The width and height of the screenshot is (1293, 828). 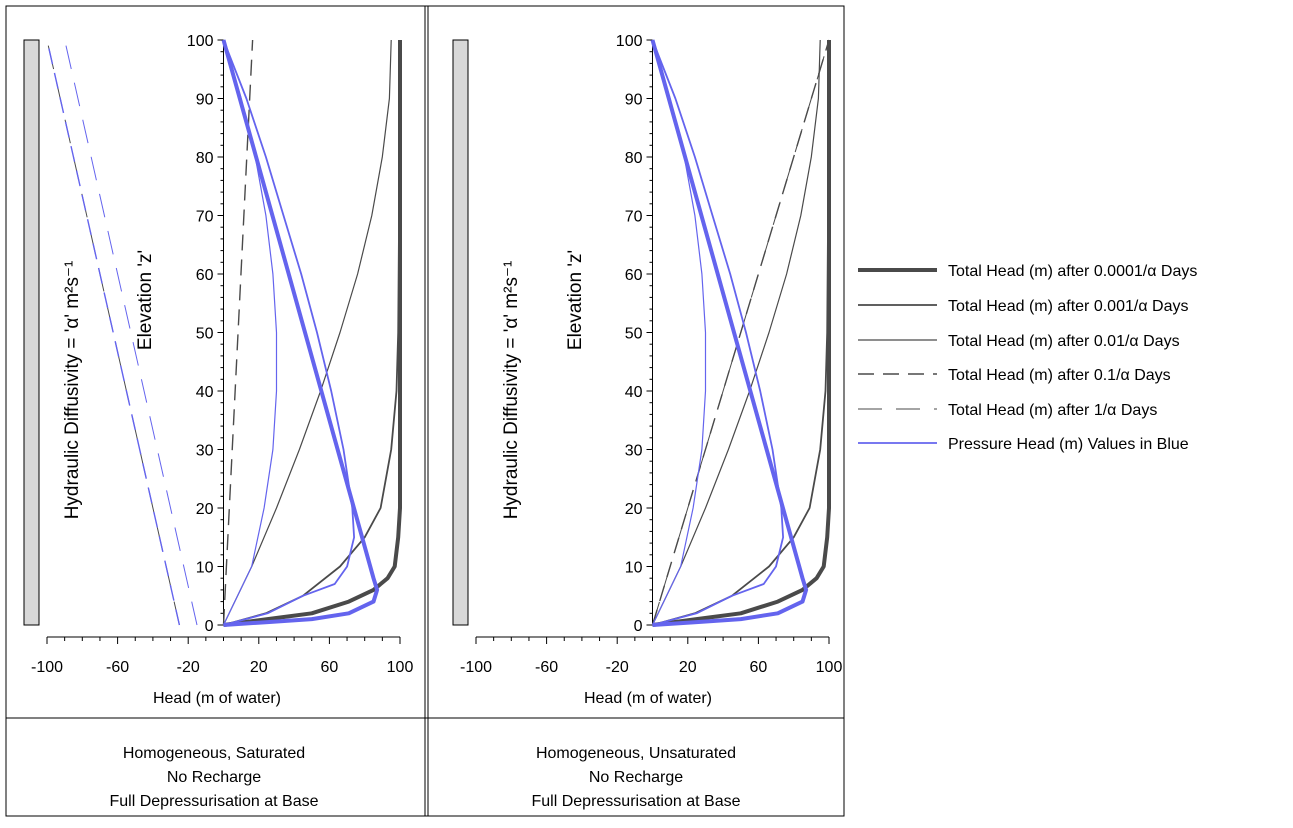 What do you see at coordinates (1064, 341) in the screenshot?
I see `legend-label-2: Total Head (m) after 0.01/α Days` at bounding box center [1064, 341].